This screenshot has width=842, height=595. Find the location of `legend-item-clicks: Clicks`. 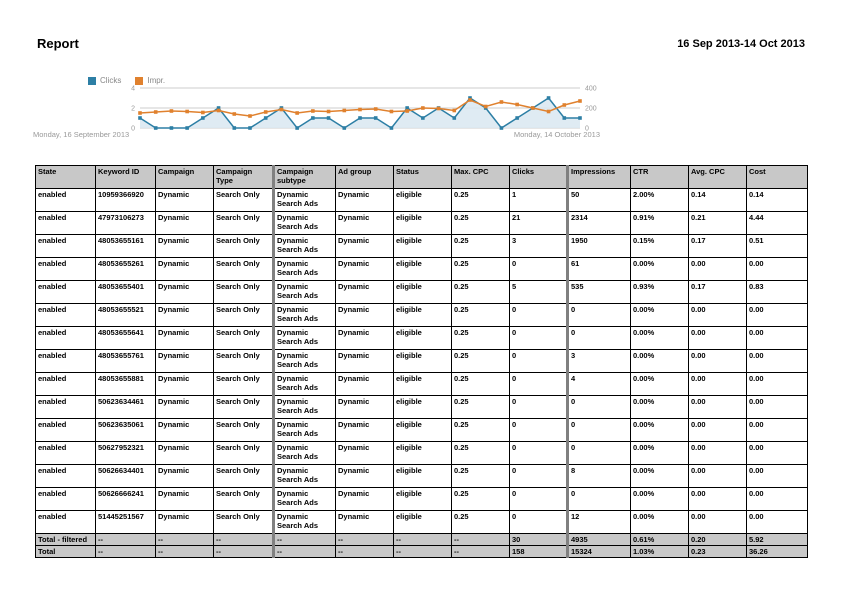

legend-item-clicks: Clicks is located at coordinates (104, 80).